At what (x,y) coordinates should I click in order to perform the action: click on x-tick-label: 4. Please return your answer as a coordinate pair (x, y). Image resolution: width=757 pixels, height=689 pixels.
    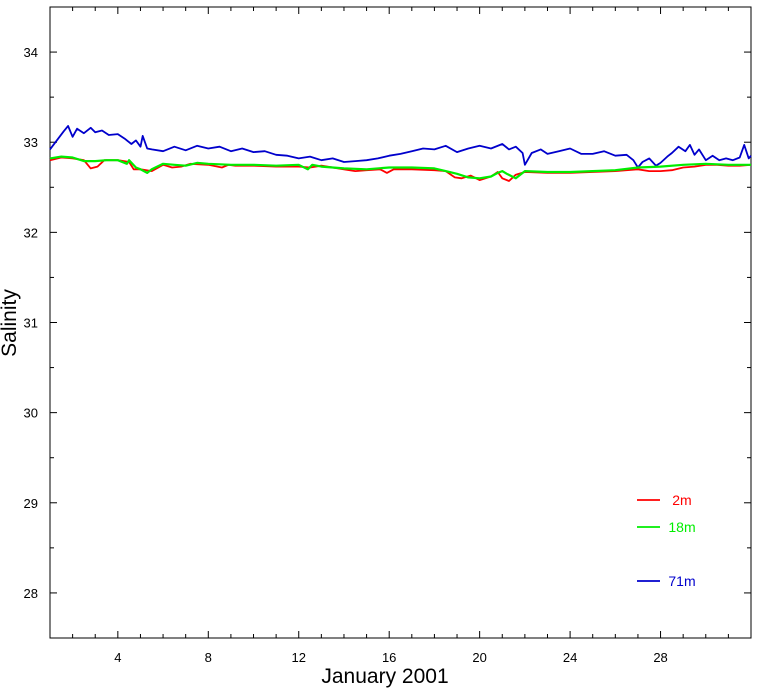
    Looking at the image, I should click on (117, 657).